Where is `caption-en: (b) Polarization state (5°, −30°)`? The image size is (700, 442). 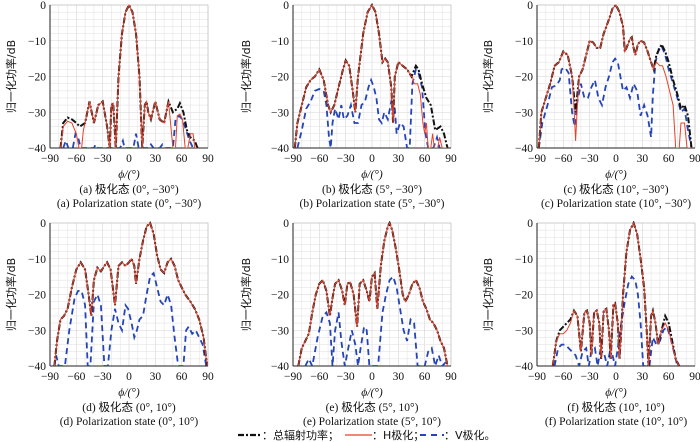 caption-en: (b) Polarization state (5°, −30°) is located at coordinates (371, 204).